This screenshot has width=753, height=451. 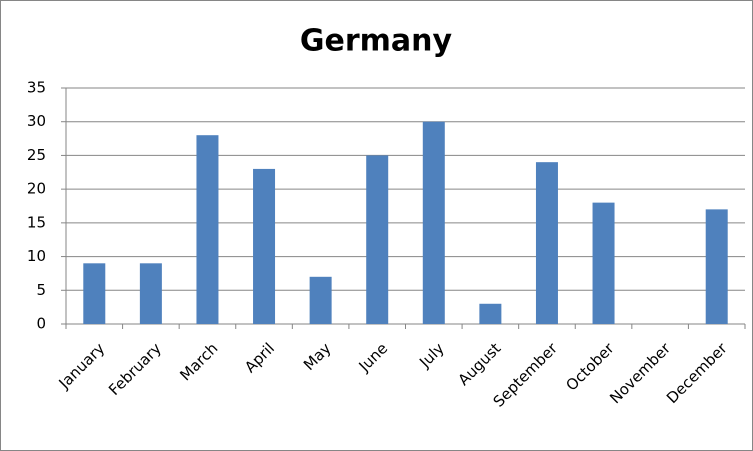 What do you see at coordinates (36, 256) in the screenshot?
I see `y-tick-label: 10` at bounding box center [36, 256].